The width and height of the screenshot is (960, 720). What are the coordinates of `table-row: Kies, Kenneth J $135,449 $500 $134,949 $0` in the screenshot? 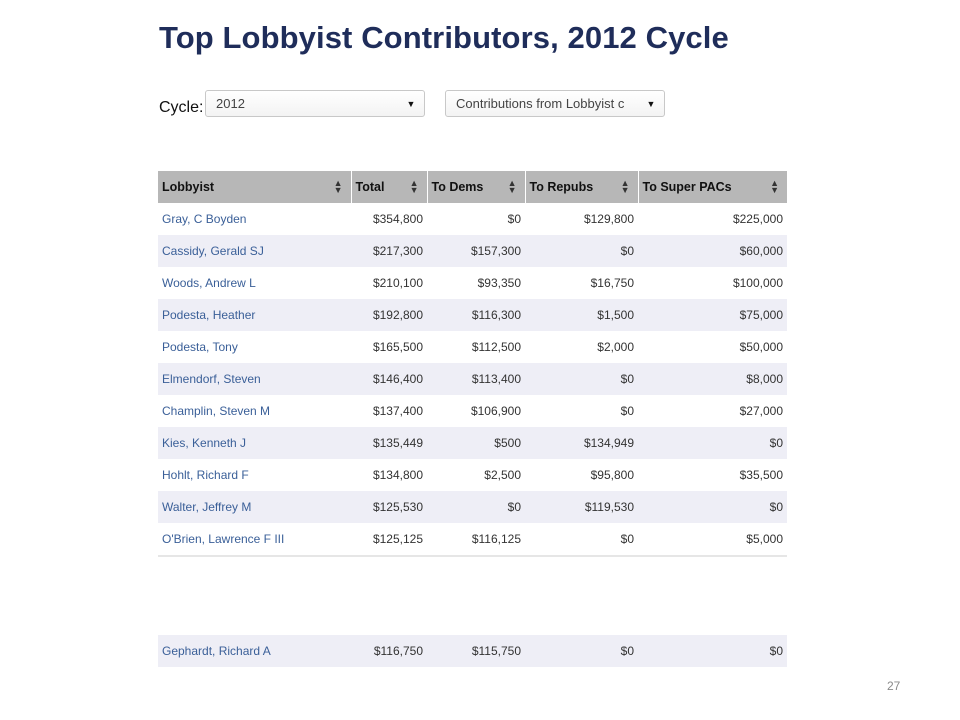 It's located at (472, 443).